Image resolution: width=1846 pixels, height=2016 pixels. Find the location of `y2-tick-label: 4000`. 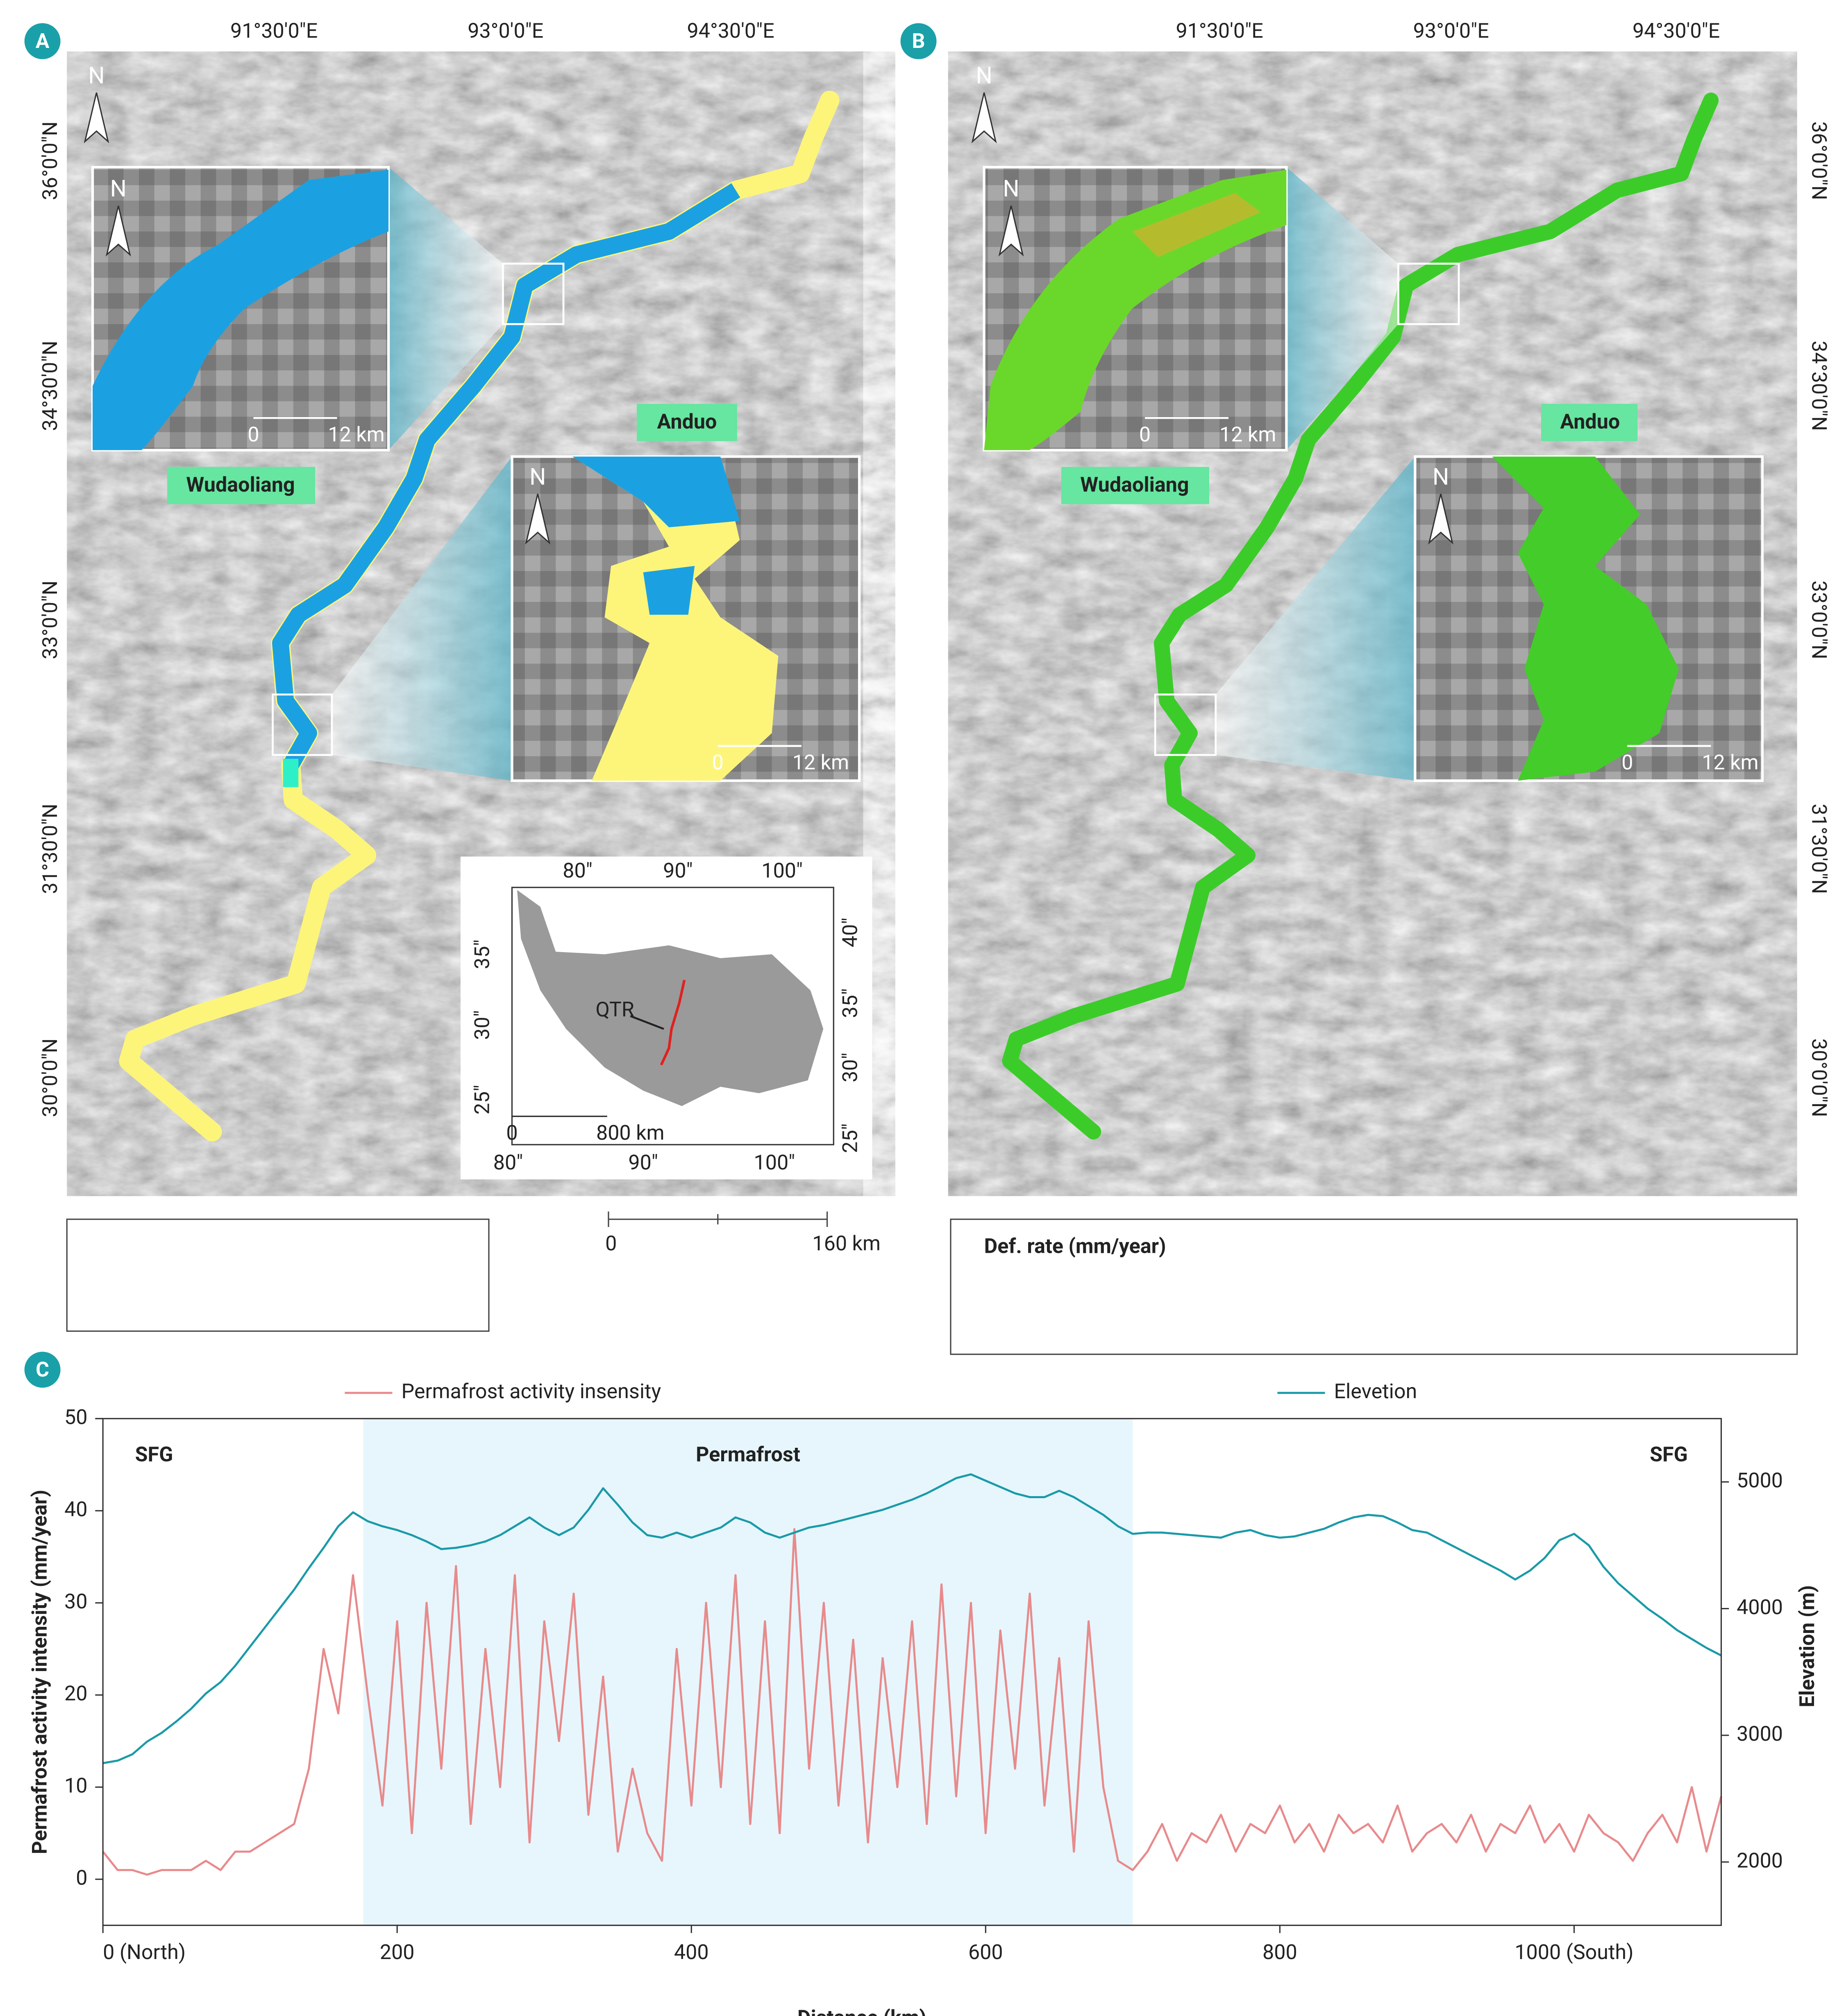

y2-tick-label: 4000 is located at coordinates (1760, 1607).